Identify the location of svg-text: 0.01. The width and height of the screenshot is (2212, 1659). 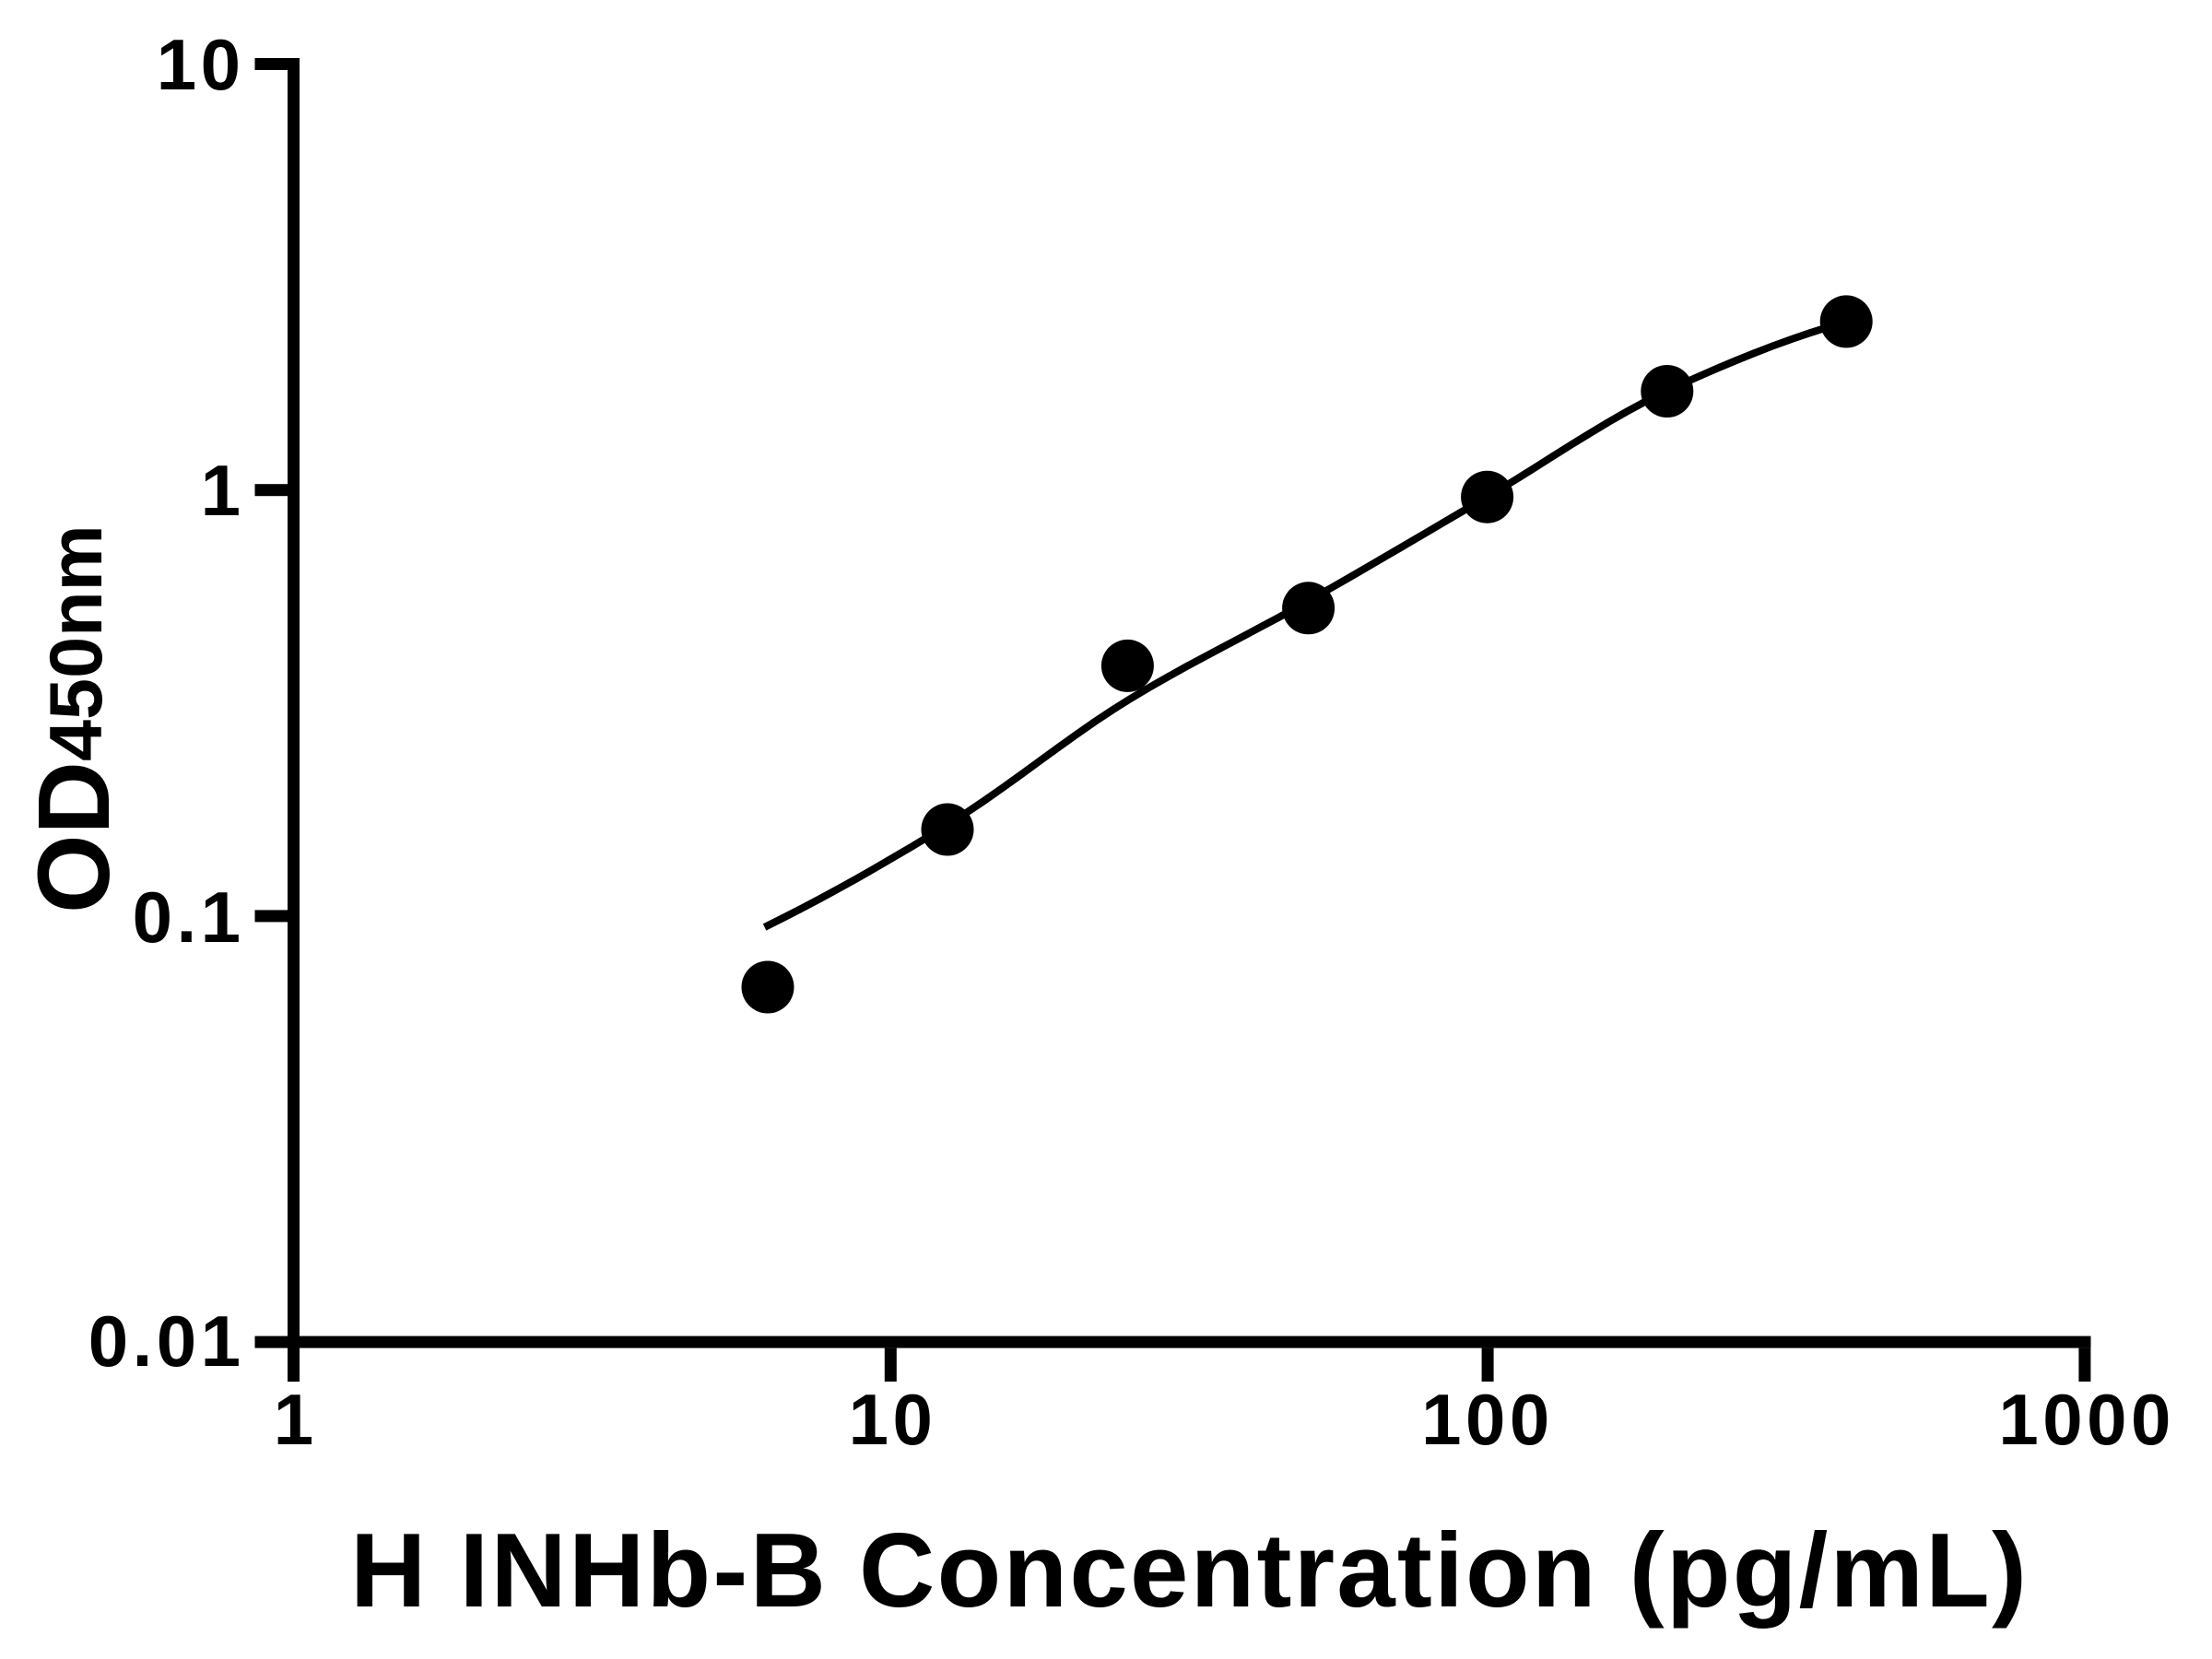
(166, 1341).